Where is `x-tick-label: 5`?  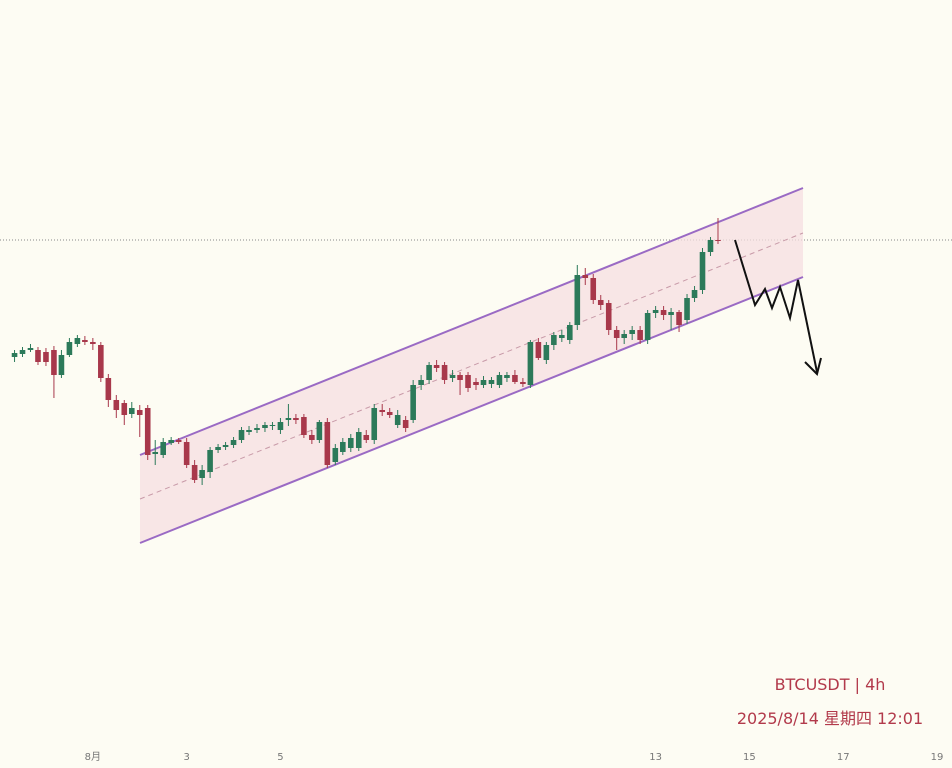 x-tick-label: 5 is located at coordinates (280, 757).